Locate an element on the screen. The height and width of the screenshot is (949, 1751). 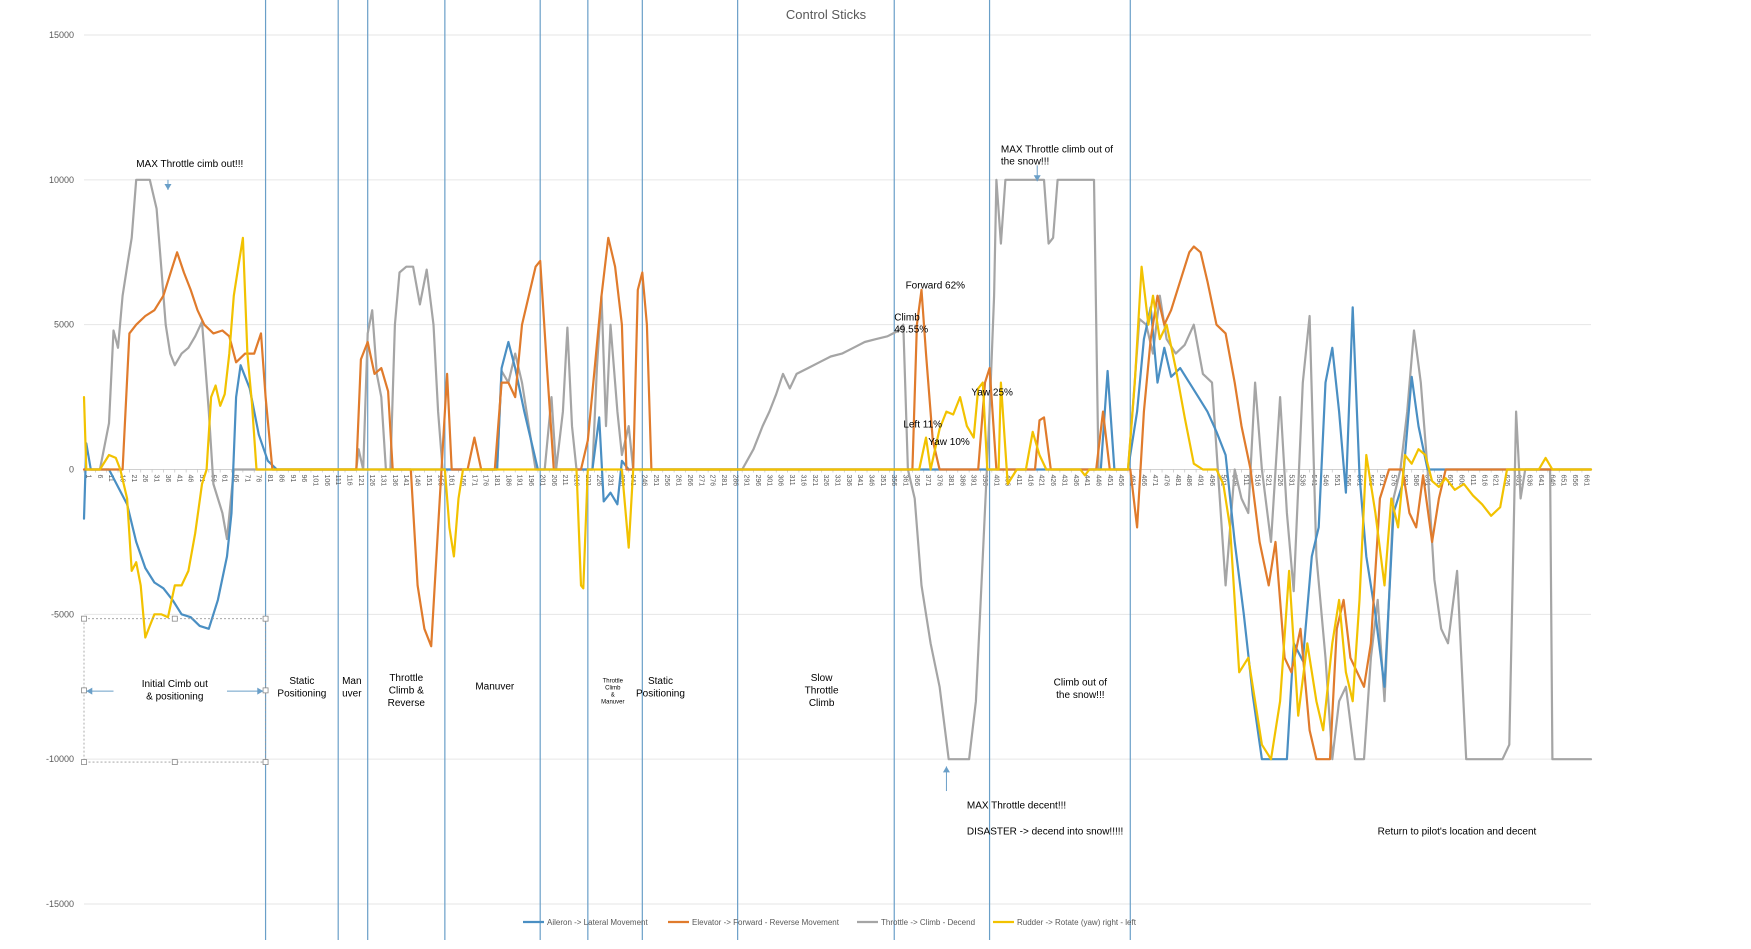
annotation-label: MAX Throttle decent!!! is located at coordinates (1016, 805).